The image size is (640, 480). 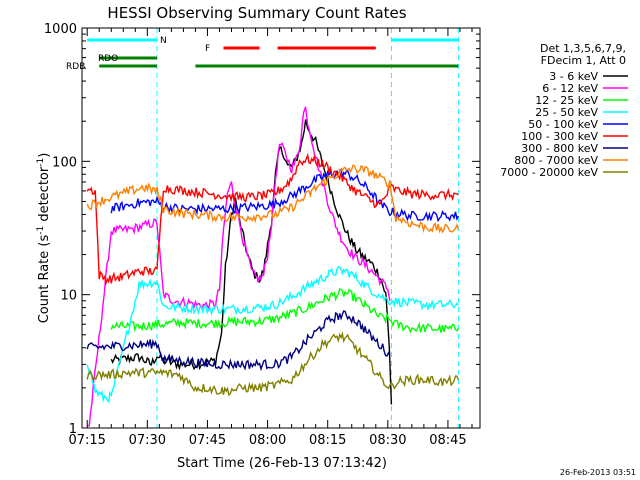 I want to click on flag-rdo-label: RDO, so click(x=108, y=59).